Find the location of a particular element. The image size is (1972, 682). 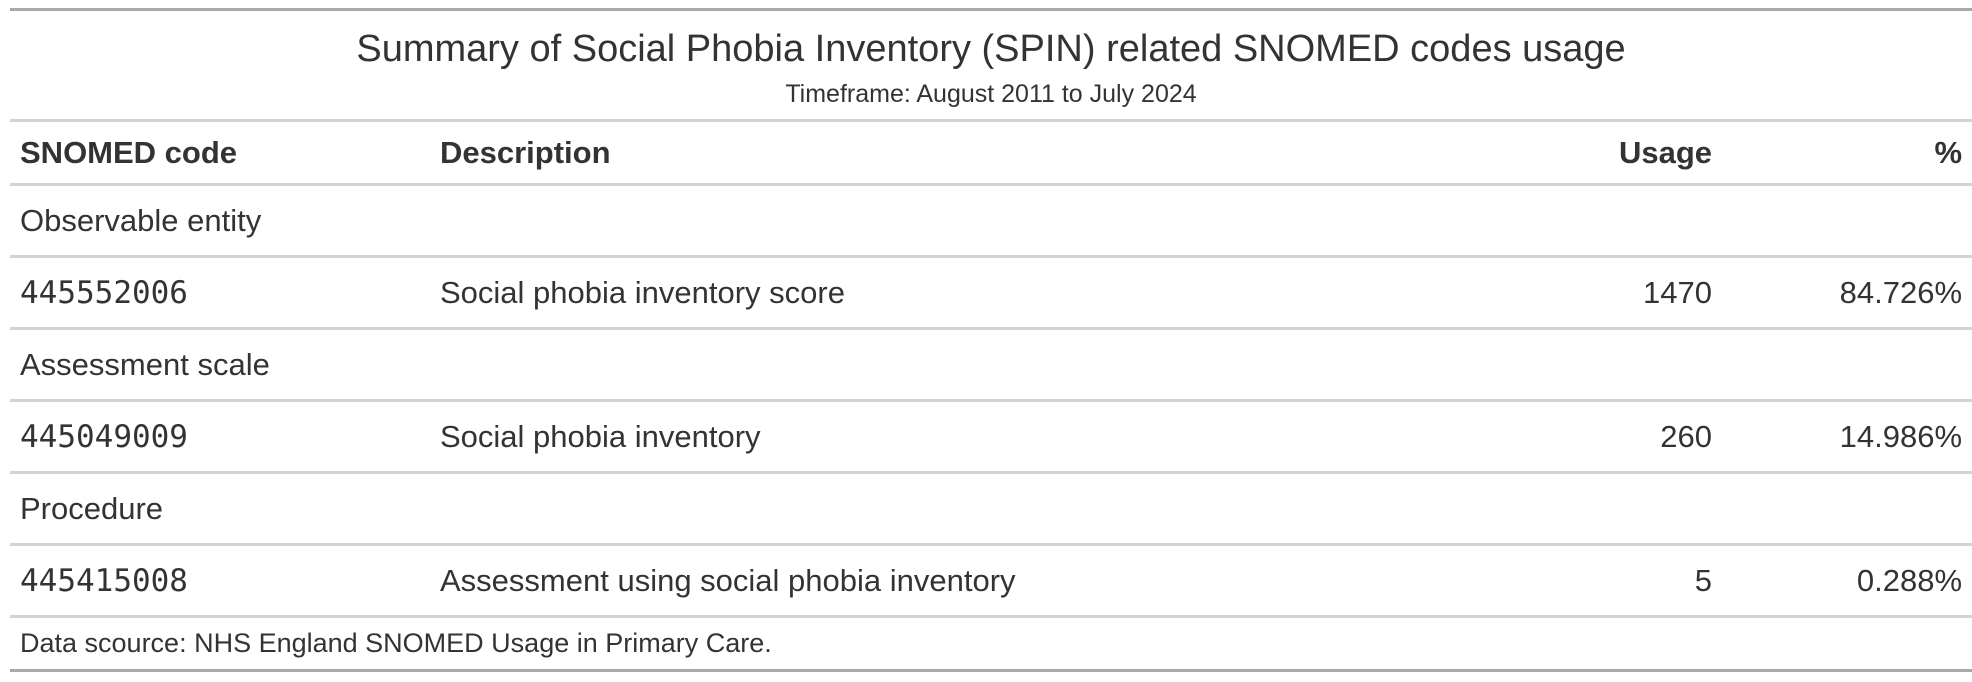

percent-cell: 0.288% is located at coordinates (1847, 581).